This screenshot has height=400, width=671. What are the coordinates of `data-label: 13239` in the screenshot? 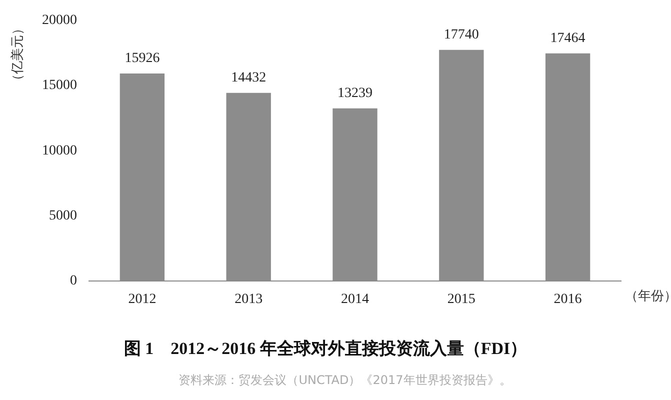 It's located at (355, 94).